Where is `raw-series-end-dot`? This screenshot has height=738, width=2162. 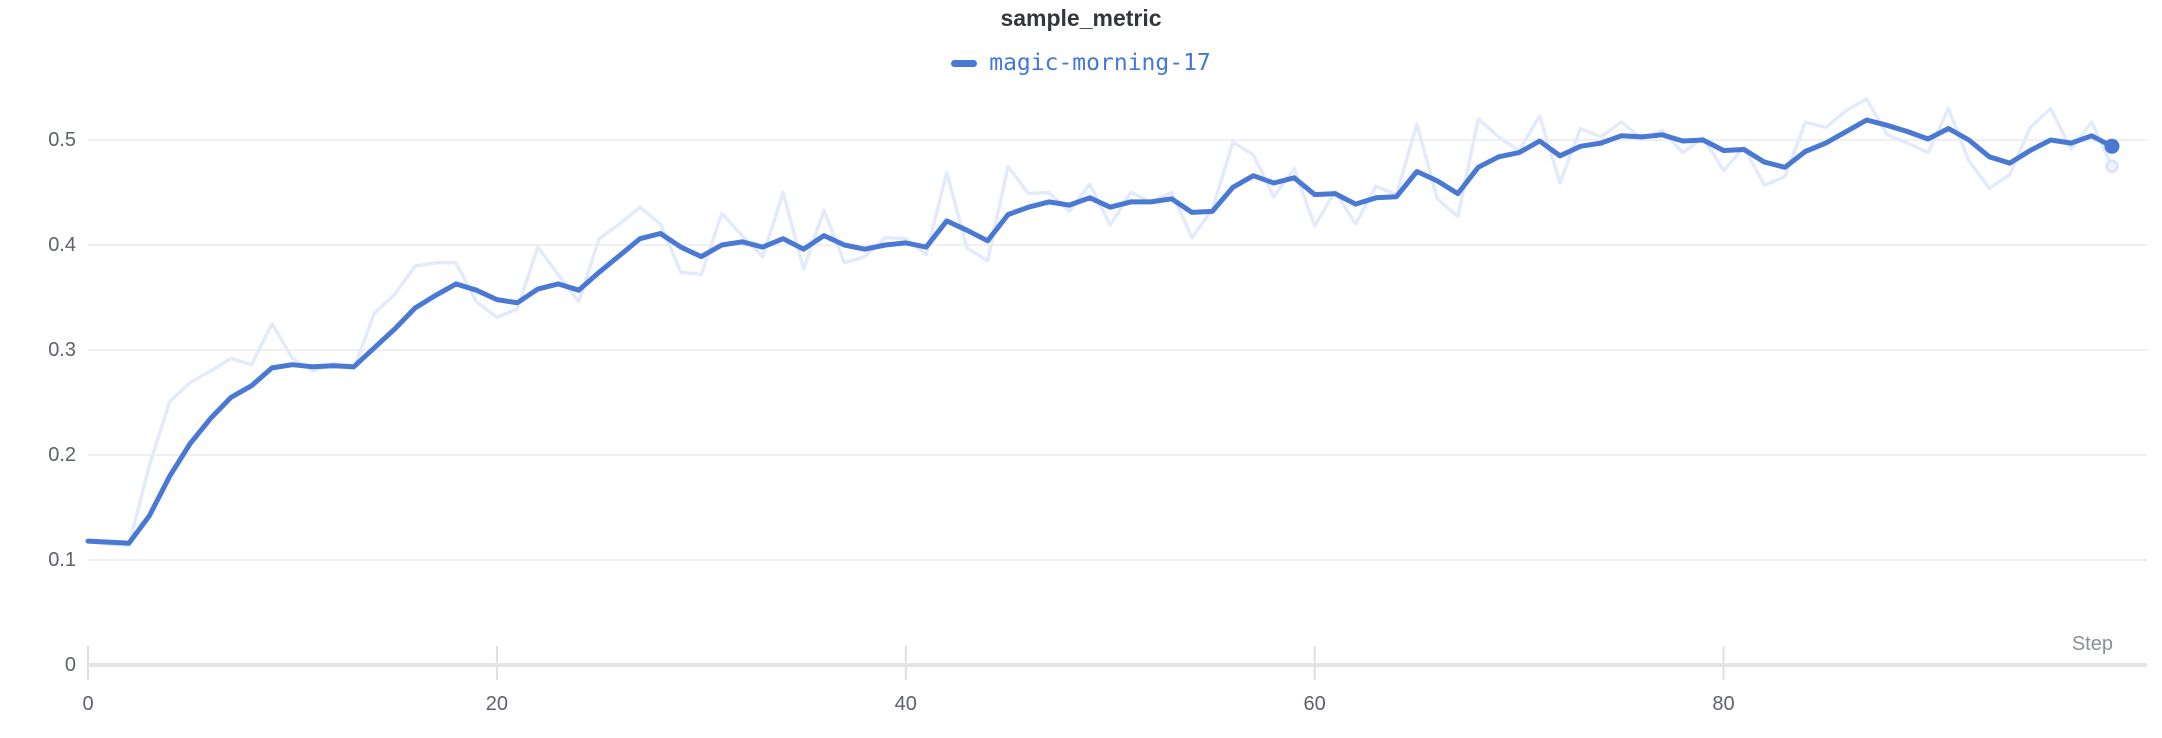 raw-series-end-dot is located at coordinates (2112, 166).